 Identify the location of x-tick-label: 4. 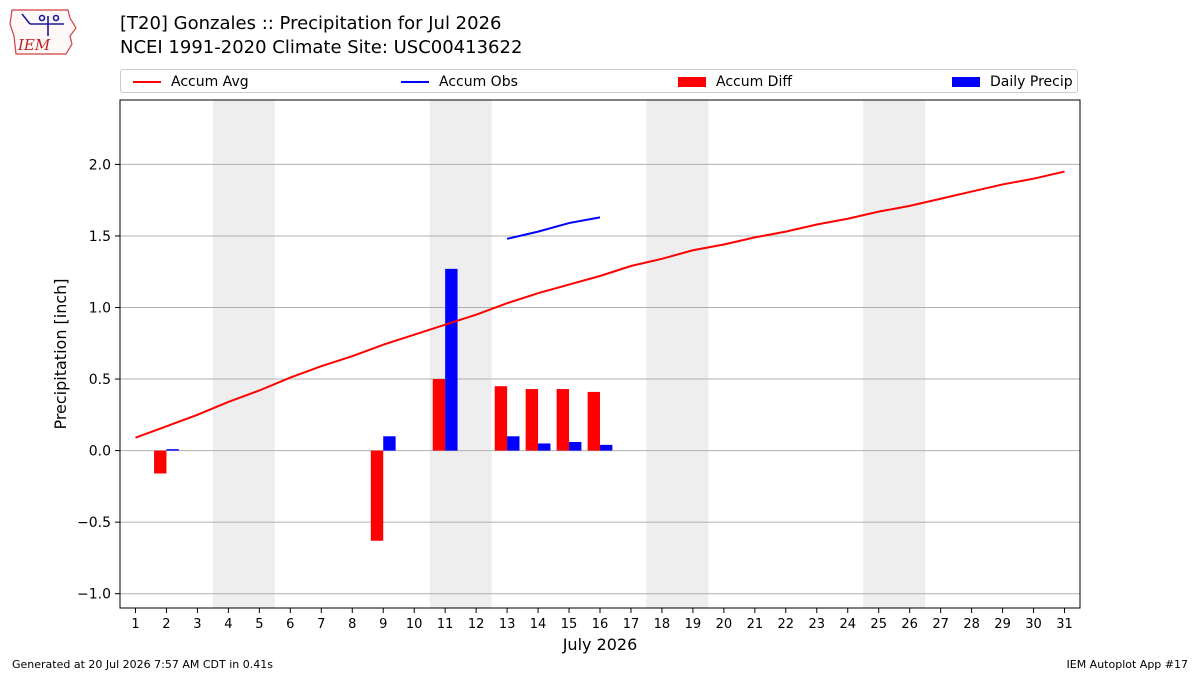
(228, 624).